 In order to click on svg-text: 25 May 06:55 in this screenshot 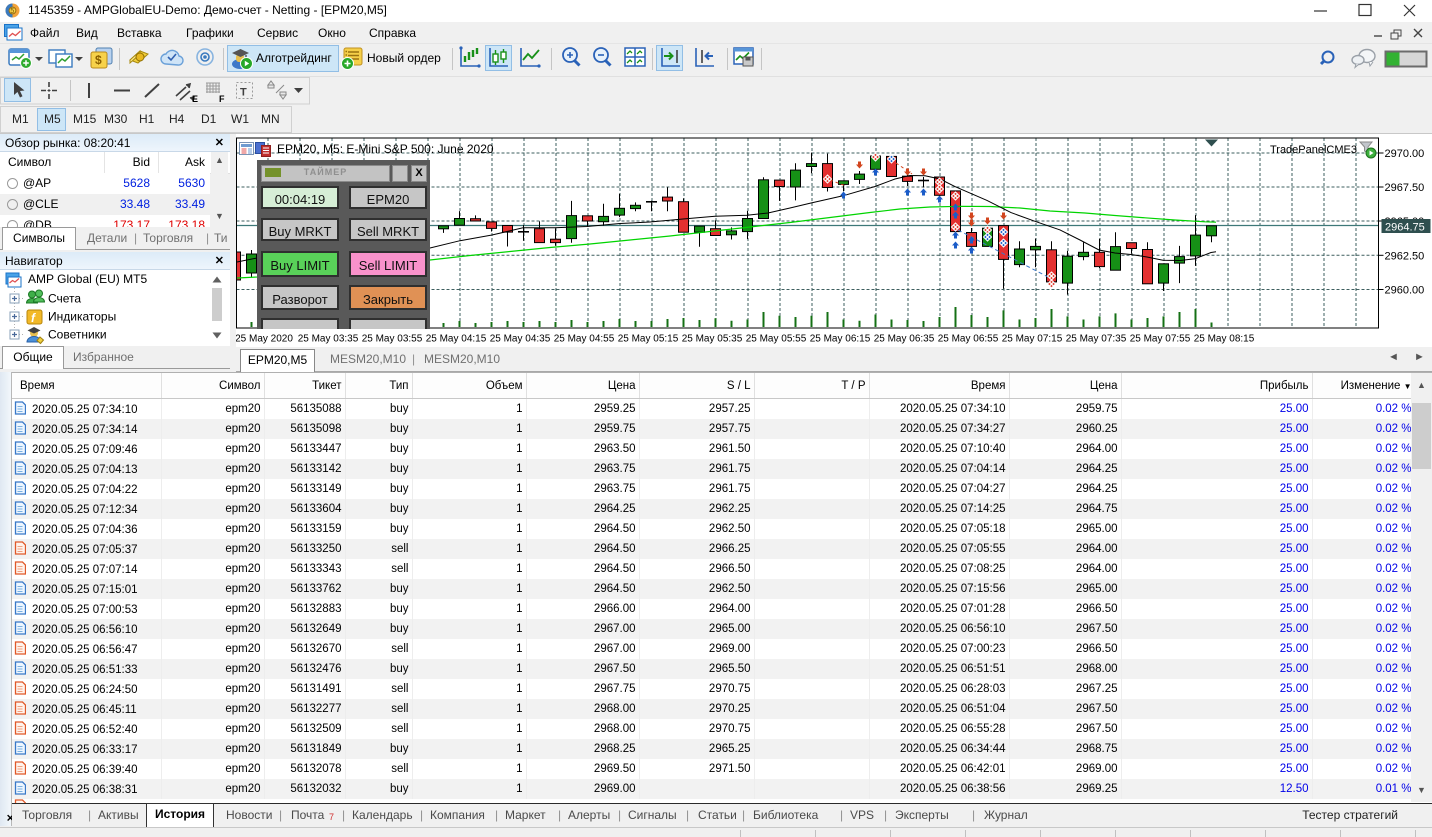, I will do `click(968, 339)`.